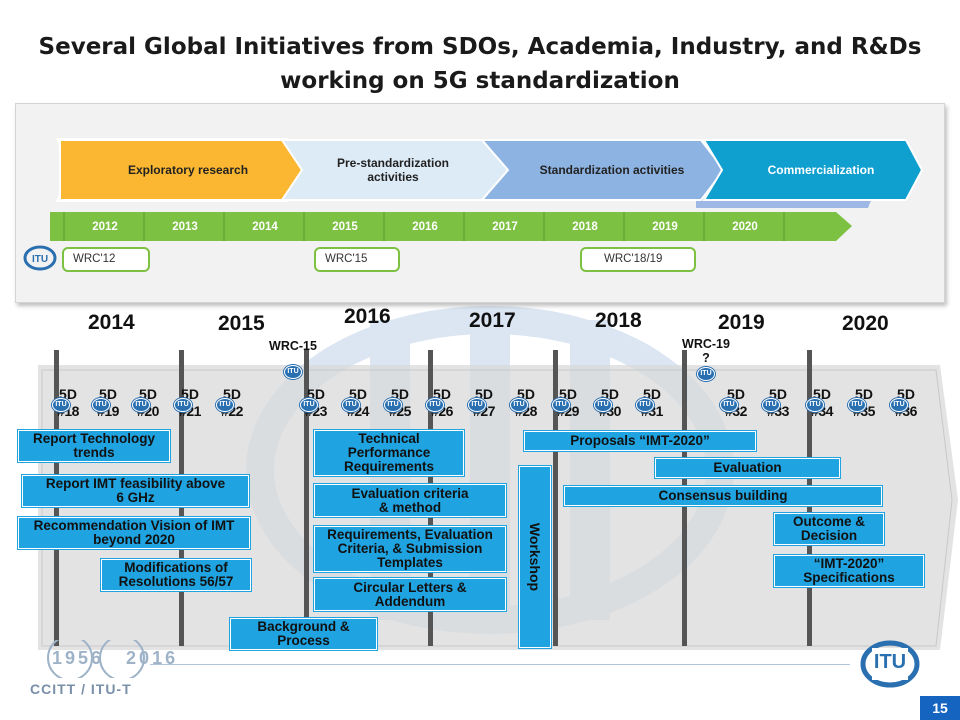 The image size is (960, 720). Describe the element at coordinates (241, 323) in the screenshot. I see `timeline-year-2015: 2015` at that location.